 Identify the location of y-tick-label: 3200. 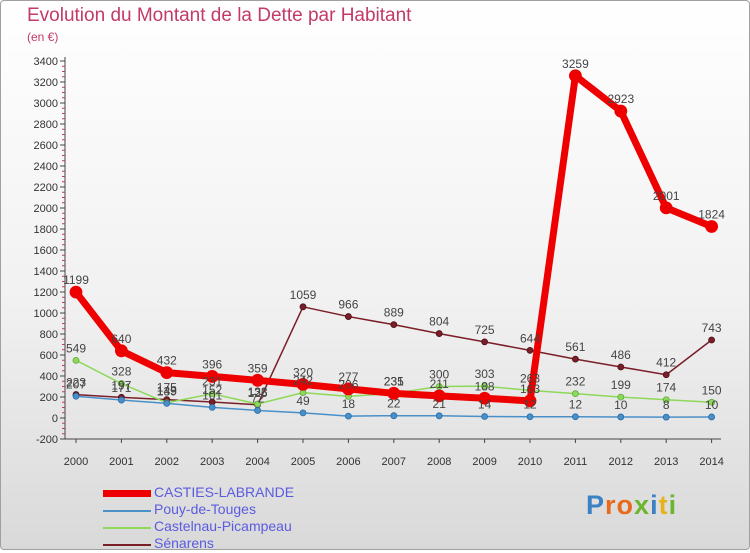
(46, 83).